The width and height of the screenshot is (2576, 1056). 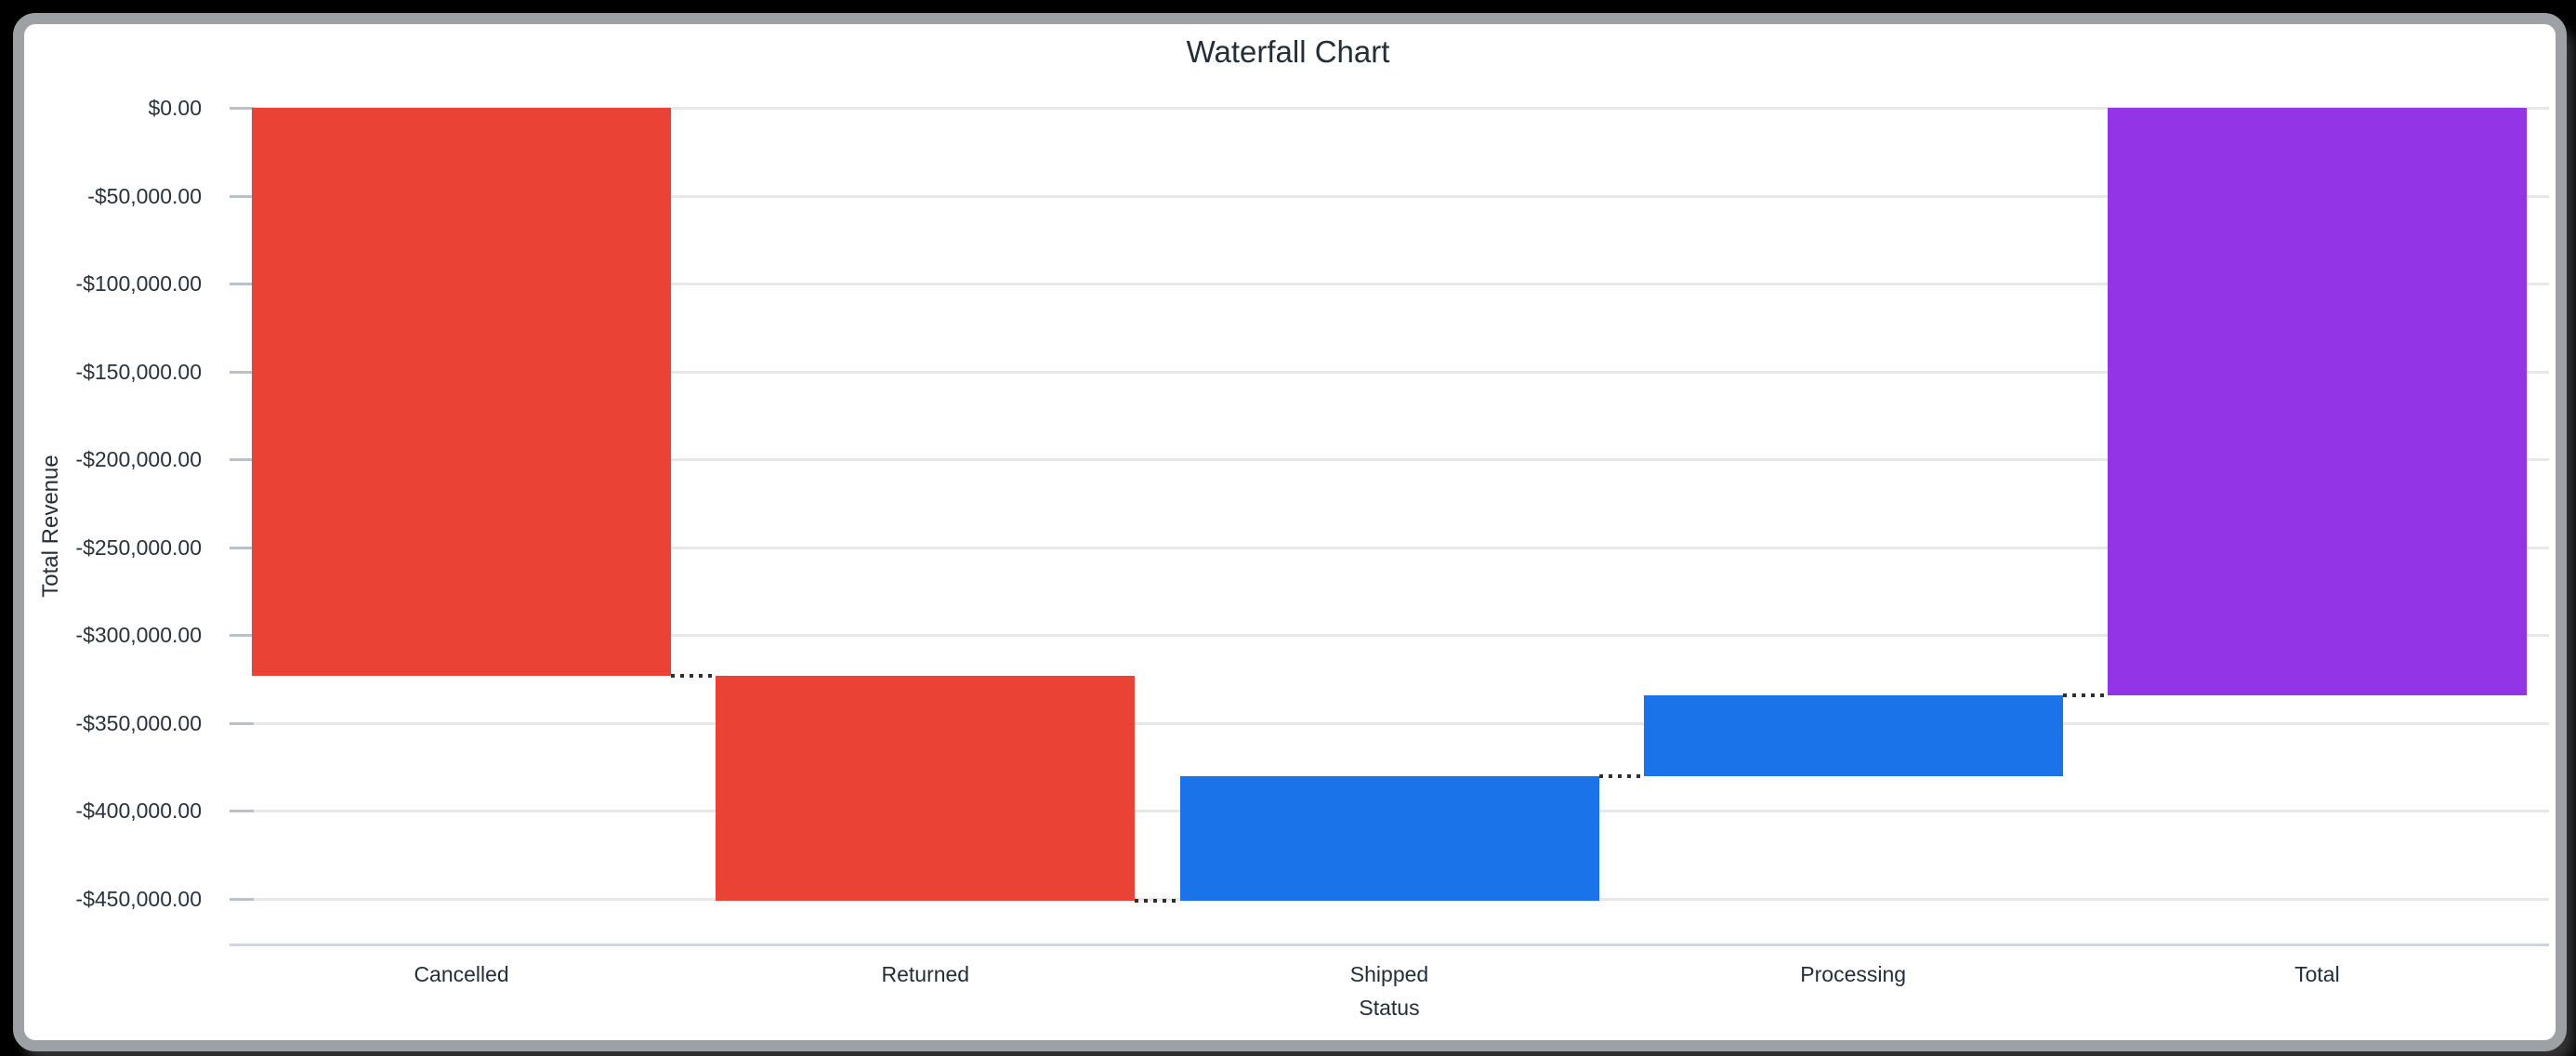 I want to click on y-tick-label: -$350,000.00, so click(x=138, y=722).